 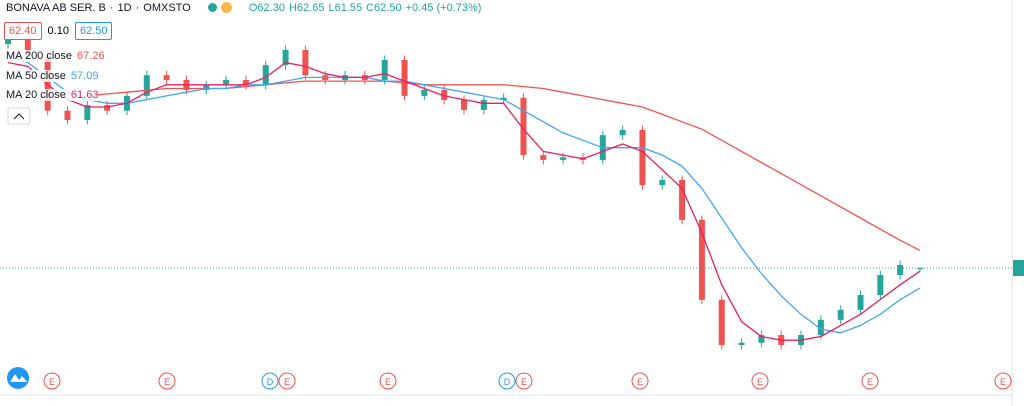 I want to click on legend-name: MA 200 close, so click(x=39, y=56).